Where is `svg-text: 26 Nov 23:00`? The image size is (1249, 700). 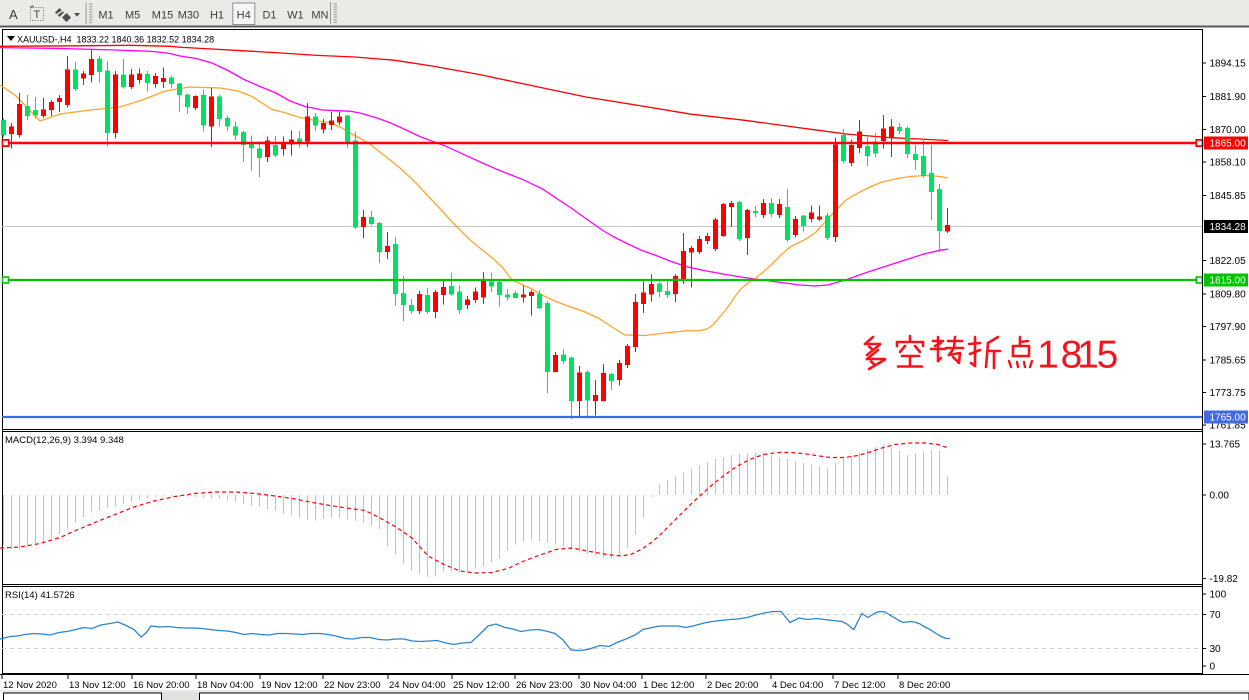 svg-text: 26 Nov 23:00 is located at coordinates (544, 685).